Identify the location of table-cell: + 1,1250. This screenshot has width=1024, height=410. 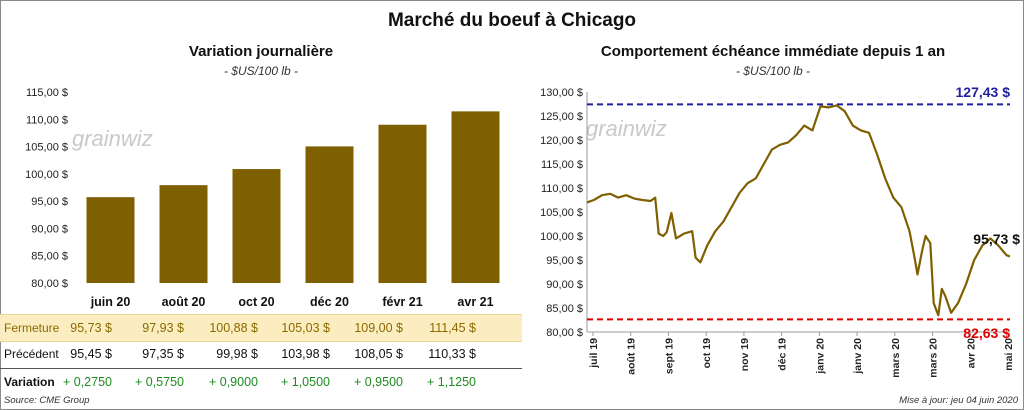
(439, 382).